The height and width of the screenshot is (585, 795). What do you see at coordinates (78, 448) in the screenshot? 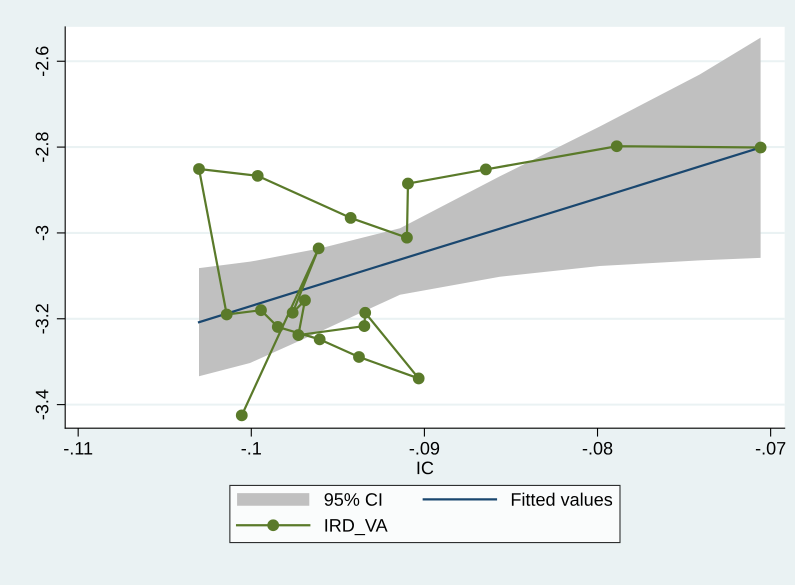
I see `x-tick-label: -.11` at bounding box center [78, 448].